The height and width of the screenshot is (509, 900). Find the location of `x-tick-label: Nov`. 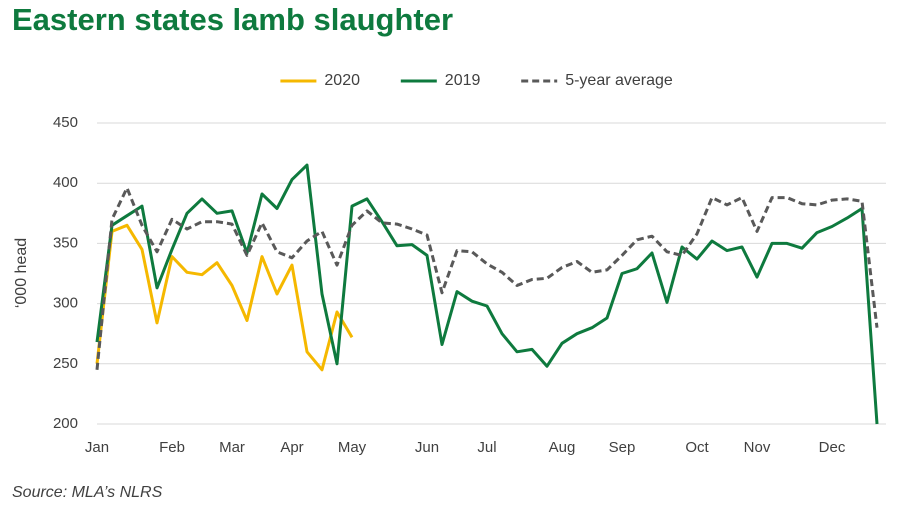

x-tick-label: Nov is located at coordinates (757, 447).